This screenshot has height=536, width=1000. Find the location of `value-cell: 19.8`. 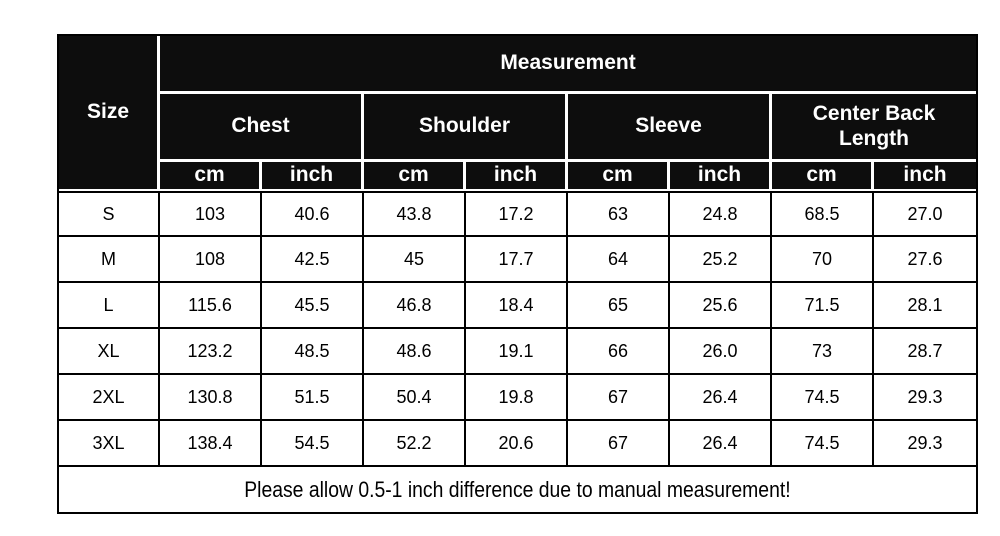

value-cell: 19.8 is located at coordinates (517, 398).